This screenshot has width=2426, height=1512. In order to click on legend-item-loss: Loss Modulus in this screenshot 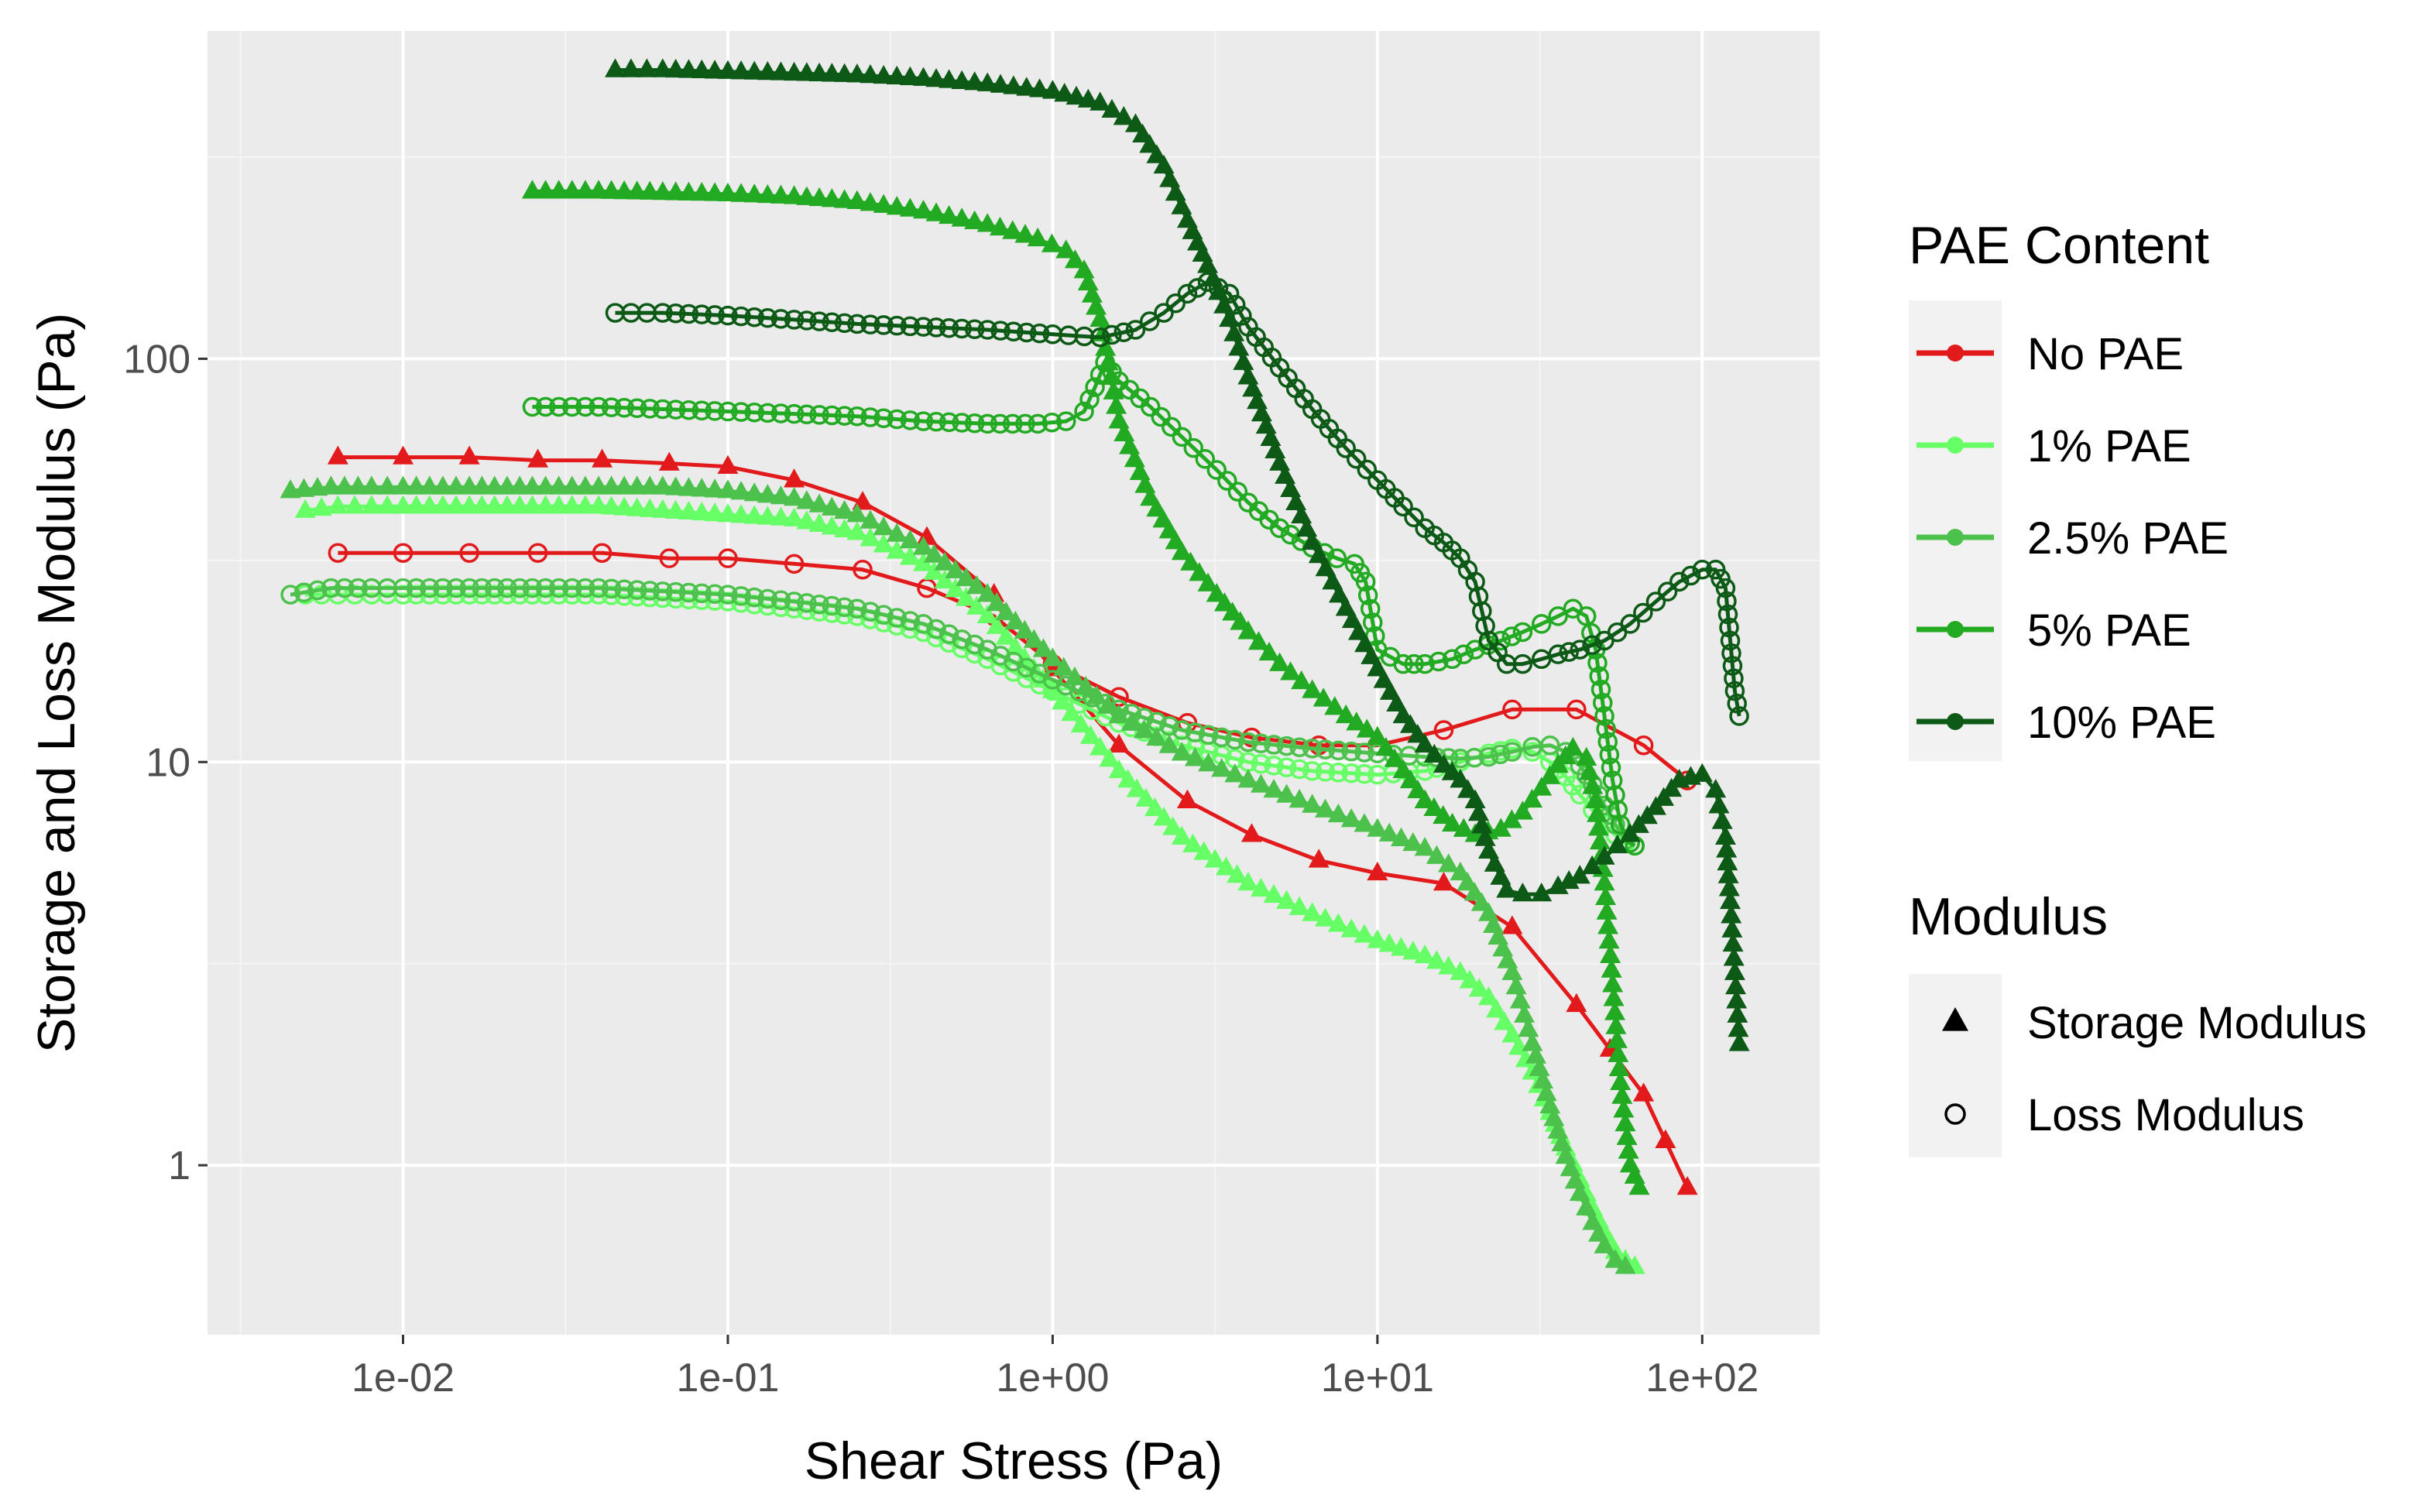, I will do `click(2124, 1115)`.